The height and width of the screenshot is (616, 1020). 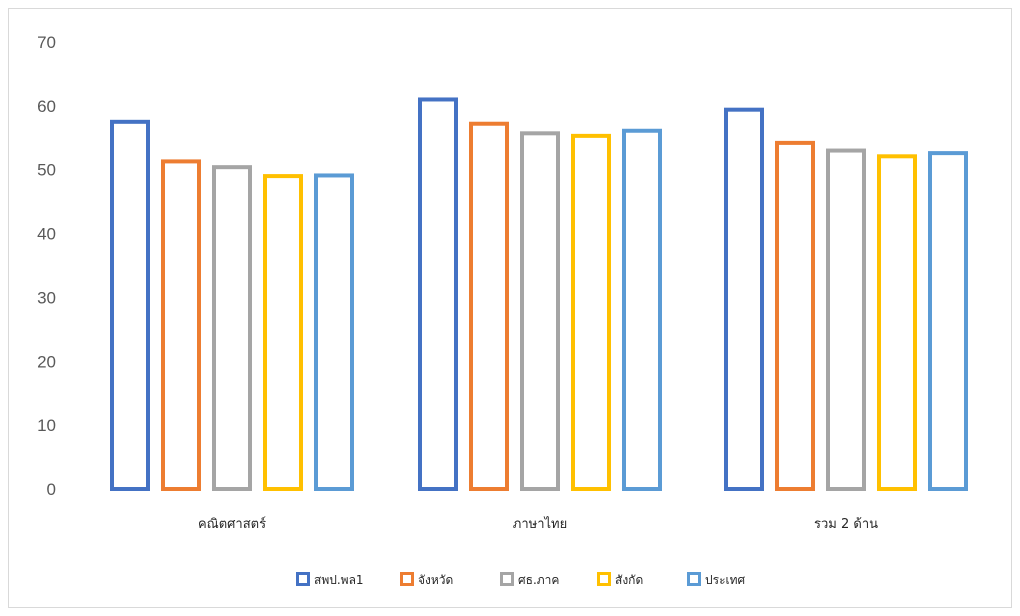 I want to click on y-tick-label: 60, so click(x=46, y=106).